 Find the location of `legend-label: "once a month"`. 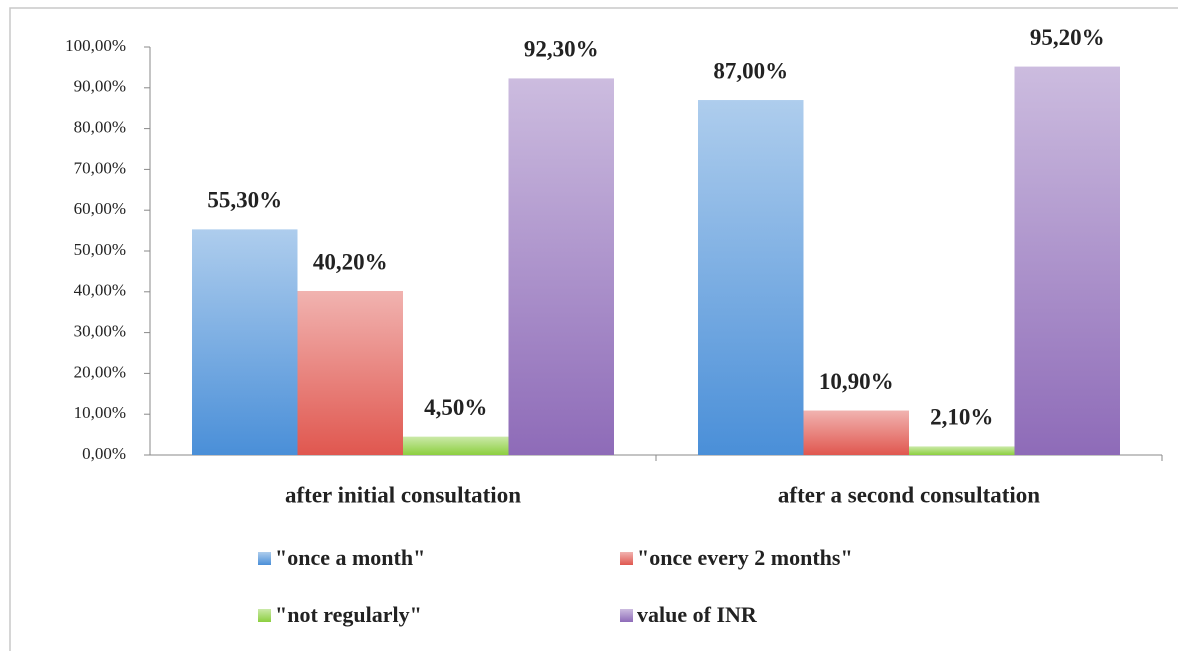

legend-label: "once a month" is located at coordinates (350, 557).